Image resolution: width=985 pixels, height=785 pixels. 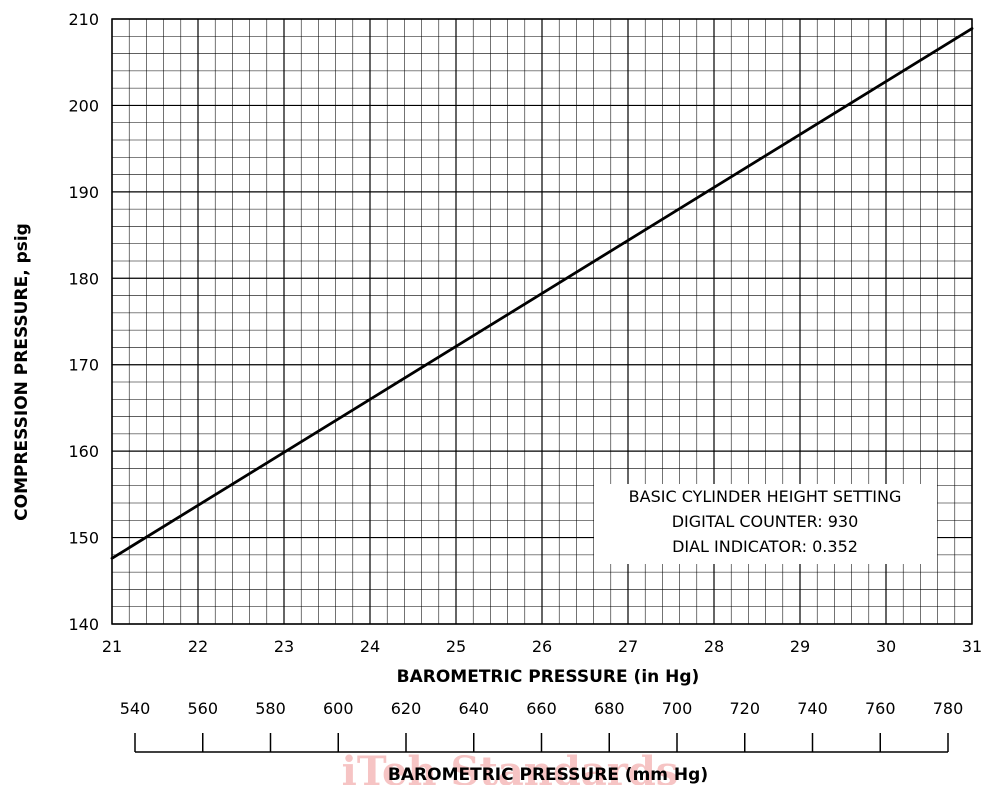 What do you see at coordinates (609, 708) in the screenshot?
I see `secondary-x-tick-label: 680` at bounding box center [609, 708].